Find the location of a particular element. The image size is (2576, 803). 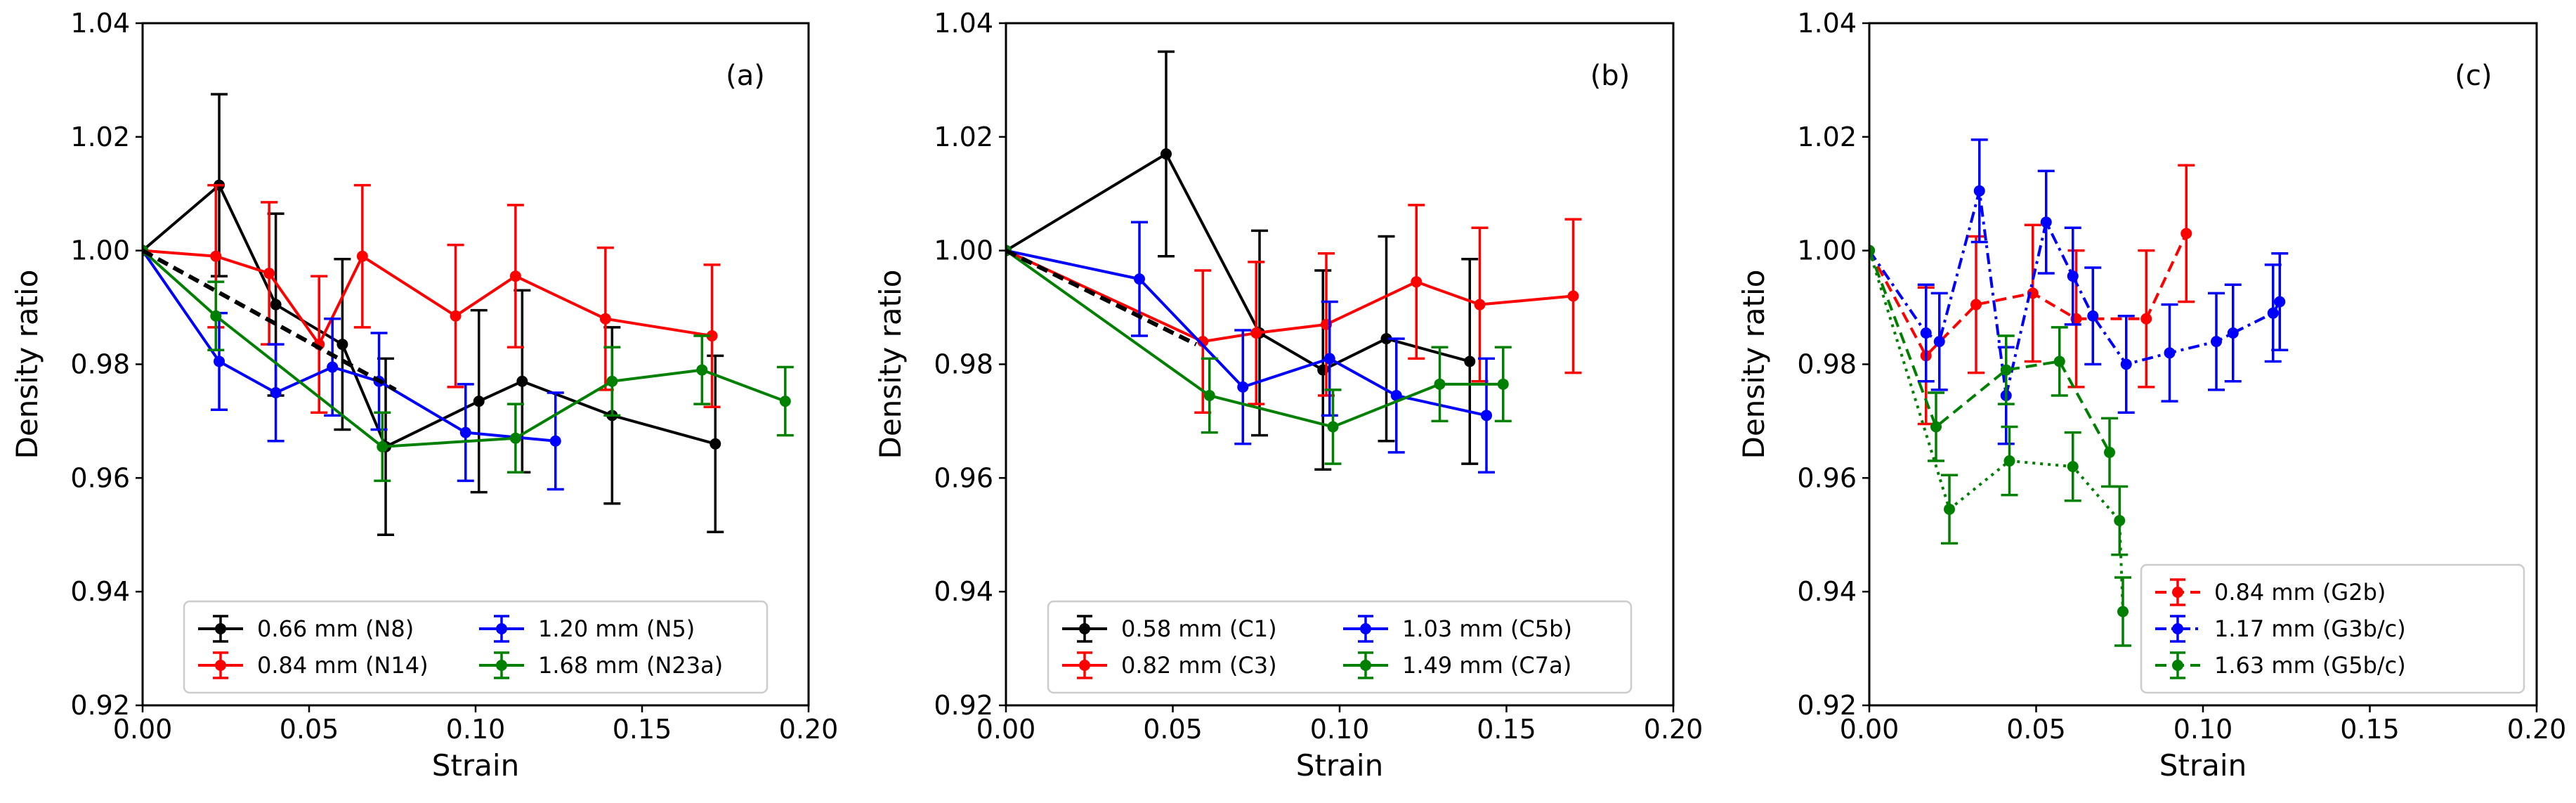

legend-item: 0.58 mm (C1) is located at coordinates (1169, 629).